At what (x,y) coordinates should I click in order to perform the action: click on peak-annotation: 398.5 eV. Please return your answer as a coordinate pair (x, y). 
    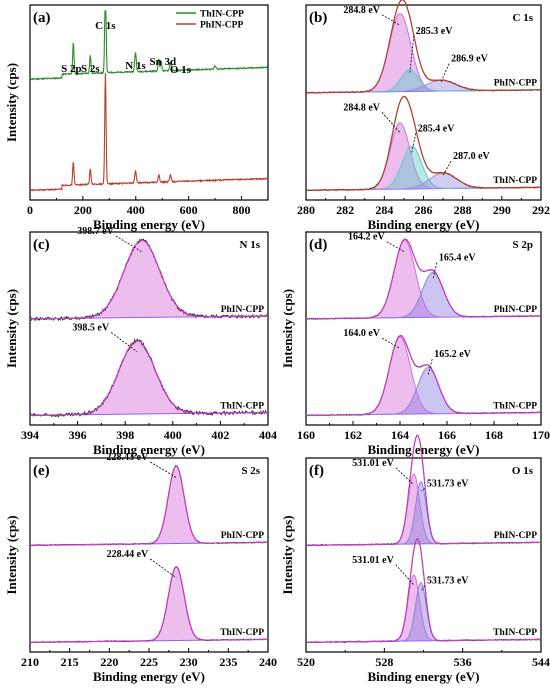
    Looking at the image, I should click on (90, 327).